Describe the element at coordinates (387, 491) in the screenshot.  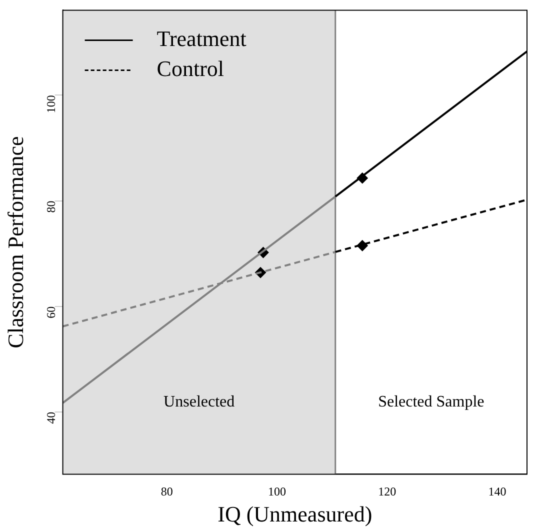
I see `x-tick-label: 120` at that location.